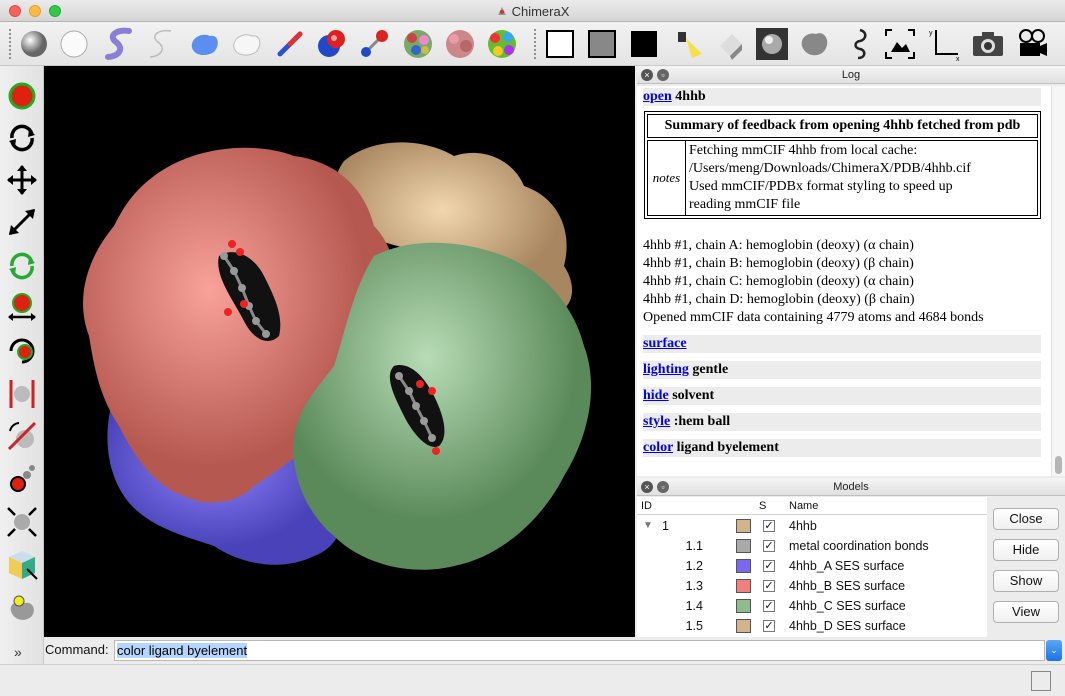 This screenshot has height=696, width=1065. I want to click on log-command-link: open, so click(657, 96).